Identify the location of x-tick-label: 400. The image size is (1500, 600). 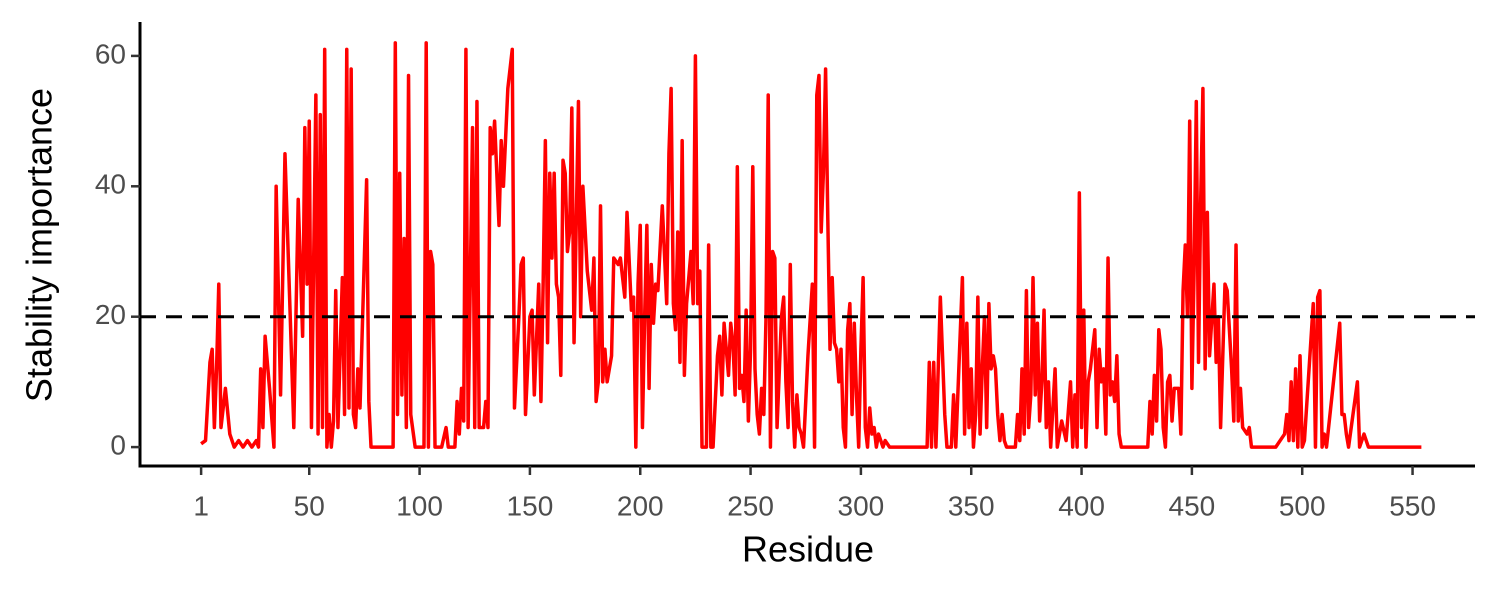
(1081, 505).